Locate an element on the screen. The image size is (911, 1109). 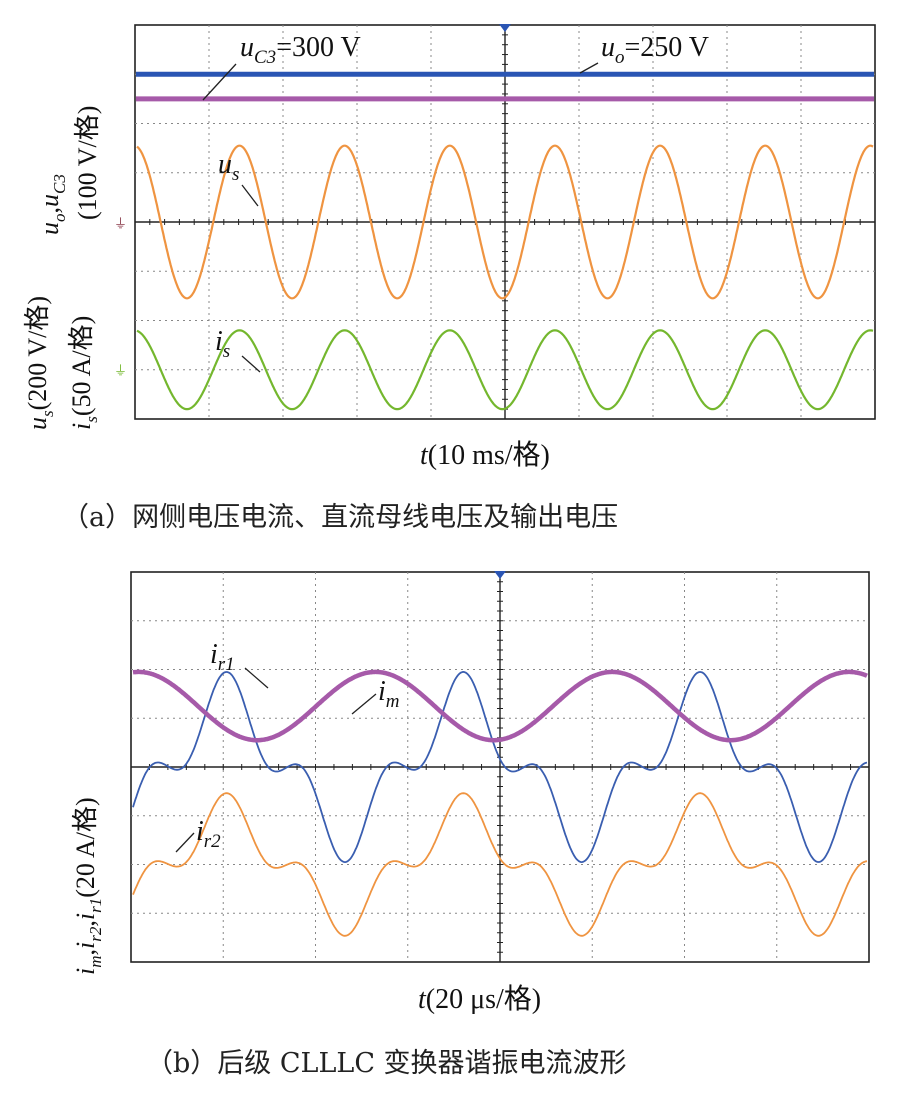
leader-uC3 is located at coordinates (219, 82).